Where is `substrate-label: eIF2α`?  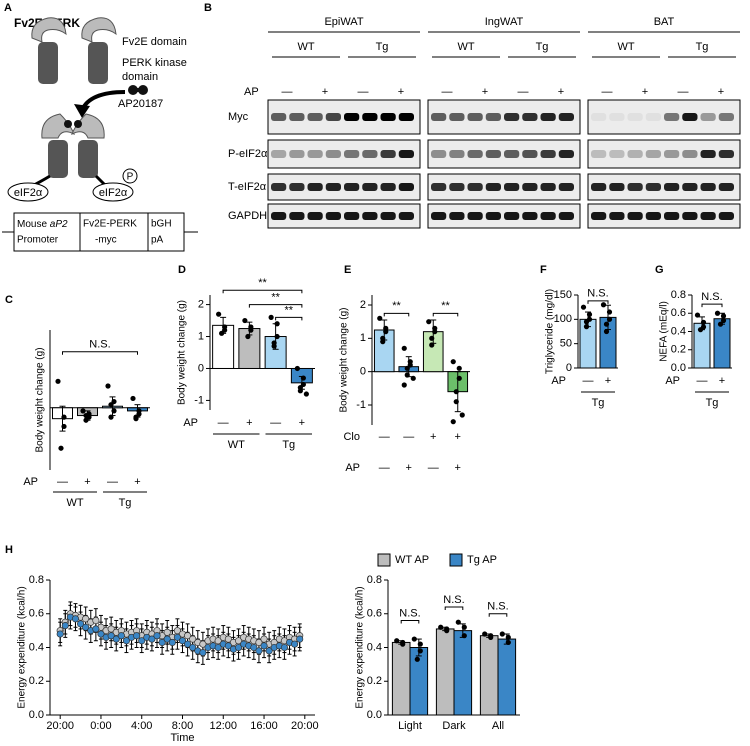
substrate-label: eIF2α is located at coordinates (113, 193).